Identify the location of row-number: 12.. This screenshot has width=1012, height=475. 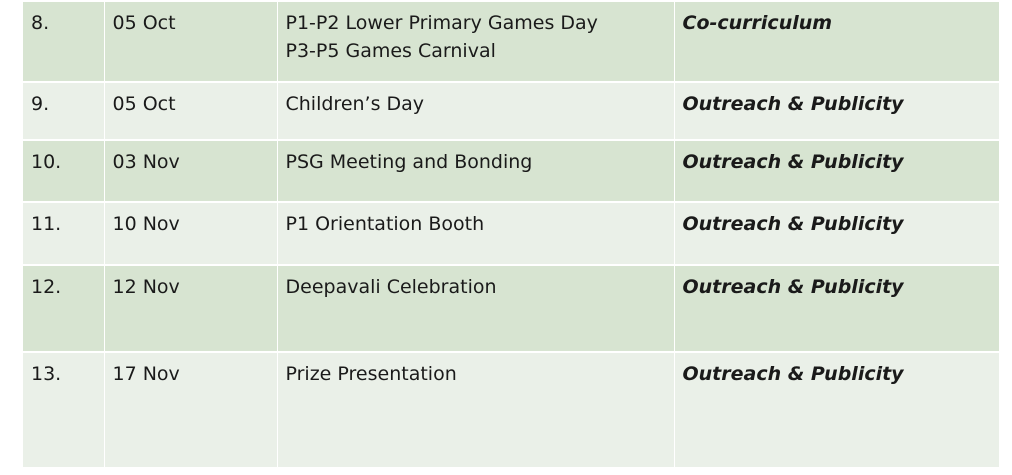
(64, 309).